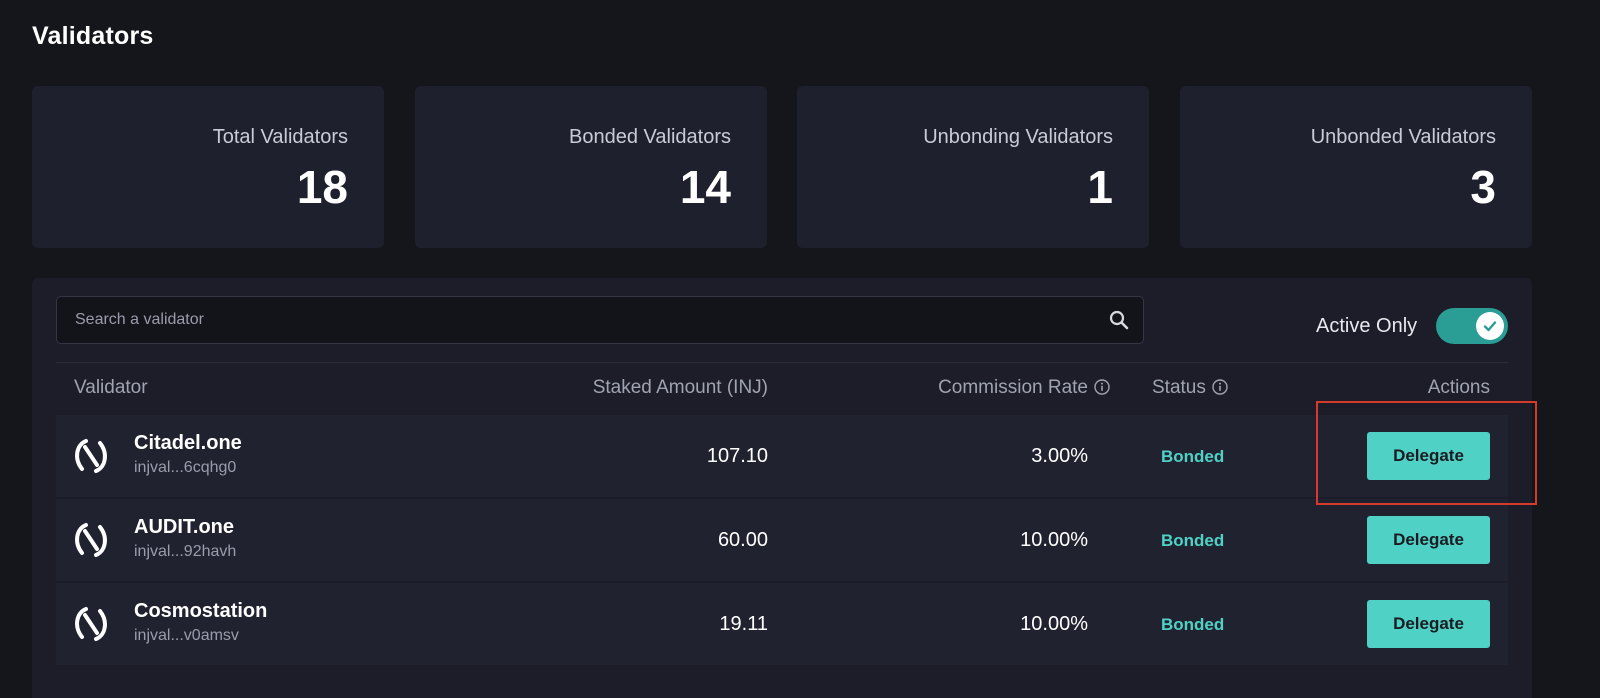 The image size is (1600, 698). Describe the element at coordinates (1100, 187) in the screenshot. I see `stat-value: 1` at that location.